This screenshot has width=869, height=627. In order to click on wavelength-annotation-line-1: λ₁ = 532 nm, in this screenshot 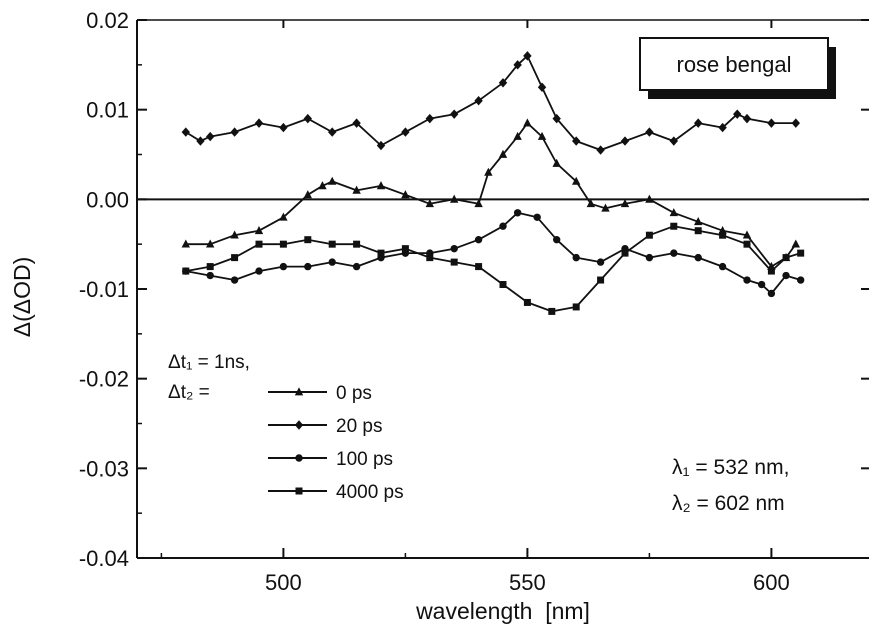, I will do `click(730, 467)`.